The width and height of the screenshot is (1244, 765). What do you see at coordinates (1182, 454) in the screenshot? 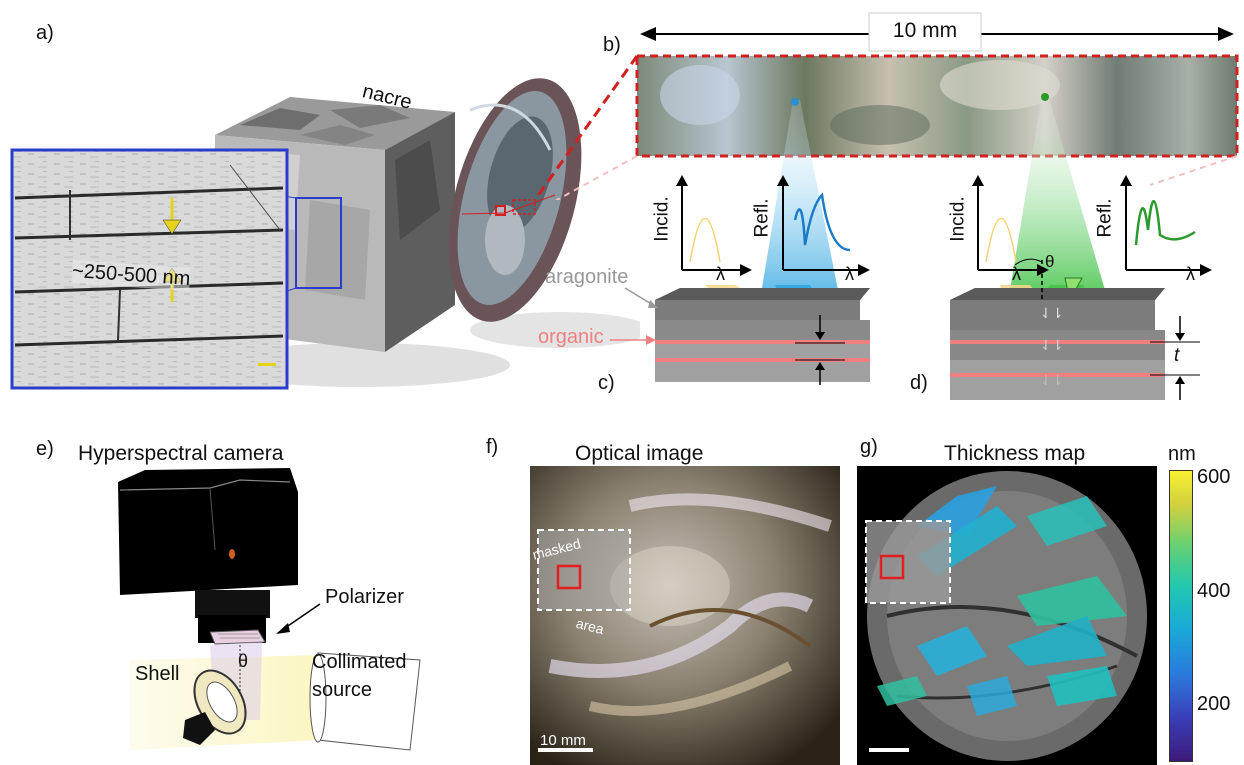
I see `colorbar-unit: nm` at bounding box center [1182, 454].